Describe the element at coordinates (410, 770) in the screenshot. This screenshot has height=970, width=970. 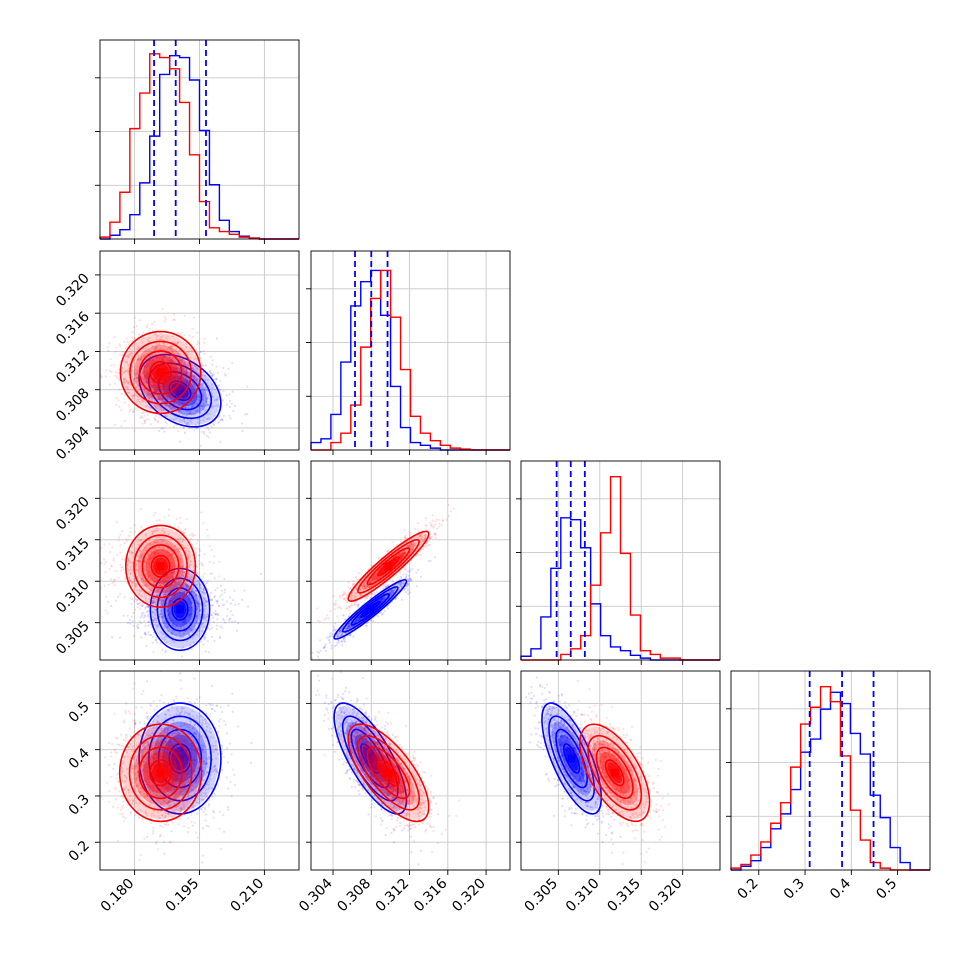
I see `scatter-panel-p2-p4` at that location.